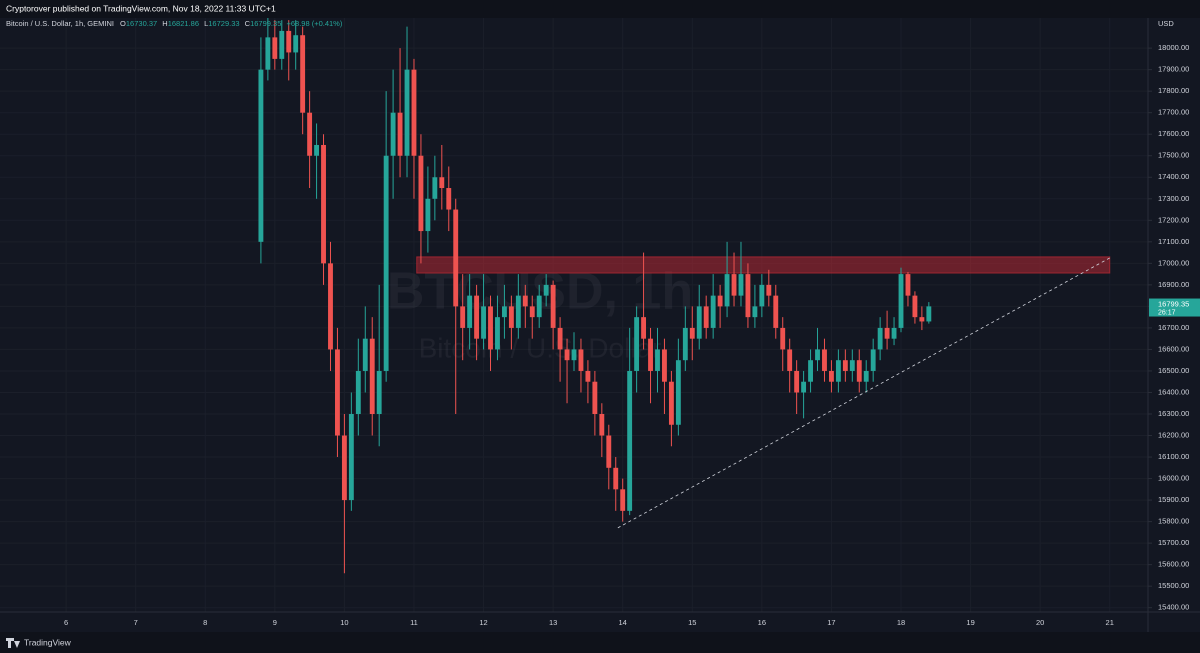 The width and height of the screenshot is (1200, 653). Describe the element at coordinates (1173, 47) in the screenshot. I see `y-tick-label: 18000.00` at that location.